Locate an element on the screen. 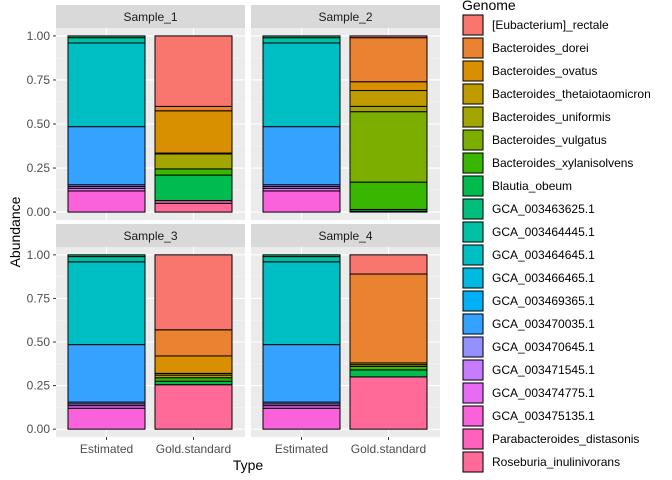 The width and height of the screenshot is (672, 480). y-tick-label: 0.00 is located at coordinates (39, 429).